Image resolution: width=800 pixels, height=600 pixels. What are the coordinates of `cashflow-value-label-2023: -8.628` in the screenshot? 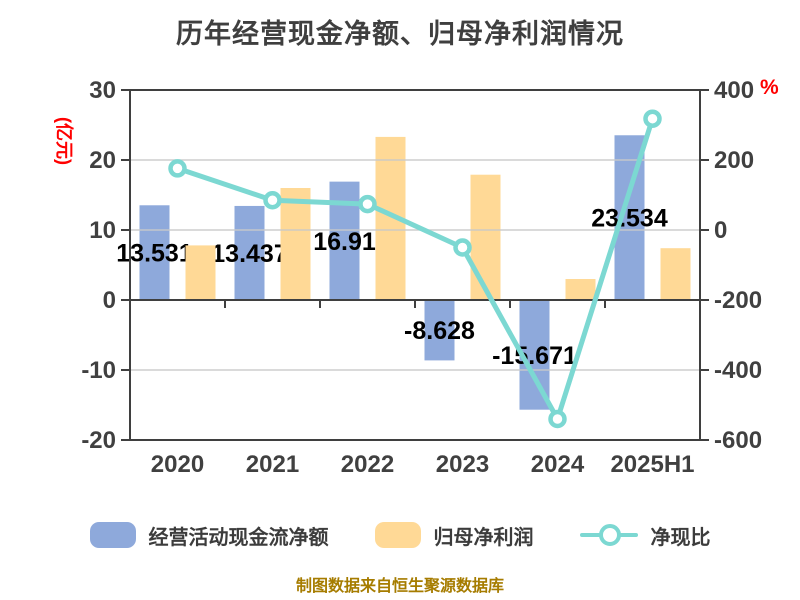 It's located at (439, 331).